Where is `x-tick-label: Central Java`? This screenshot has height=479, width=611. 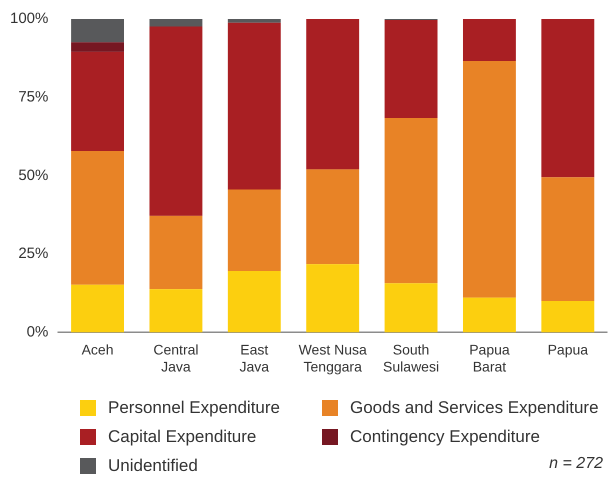
x-tick-label: Central Java is located at coordinates (175, 358).